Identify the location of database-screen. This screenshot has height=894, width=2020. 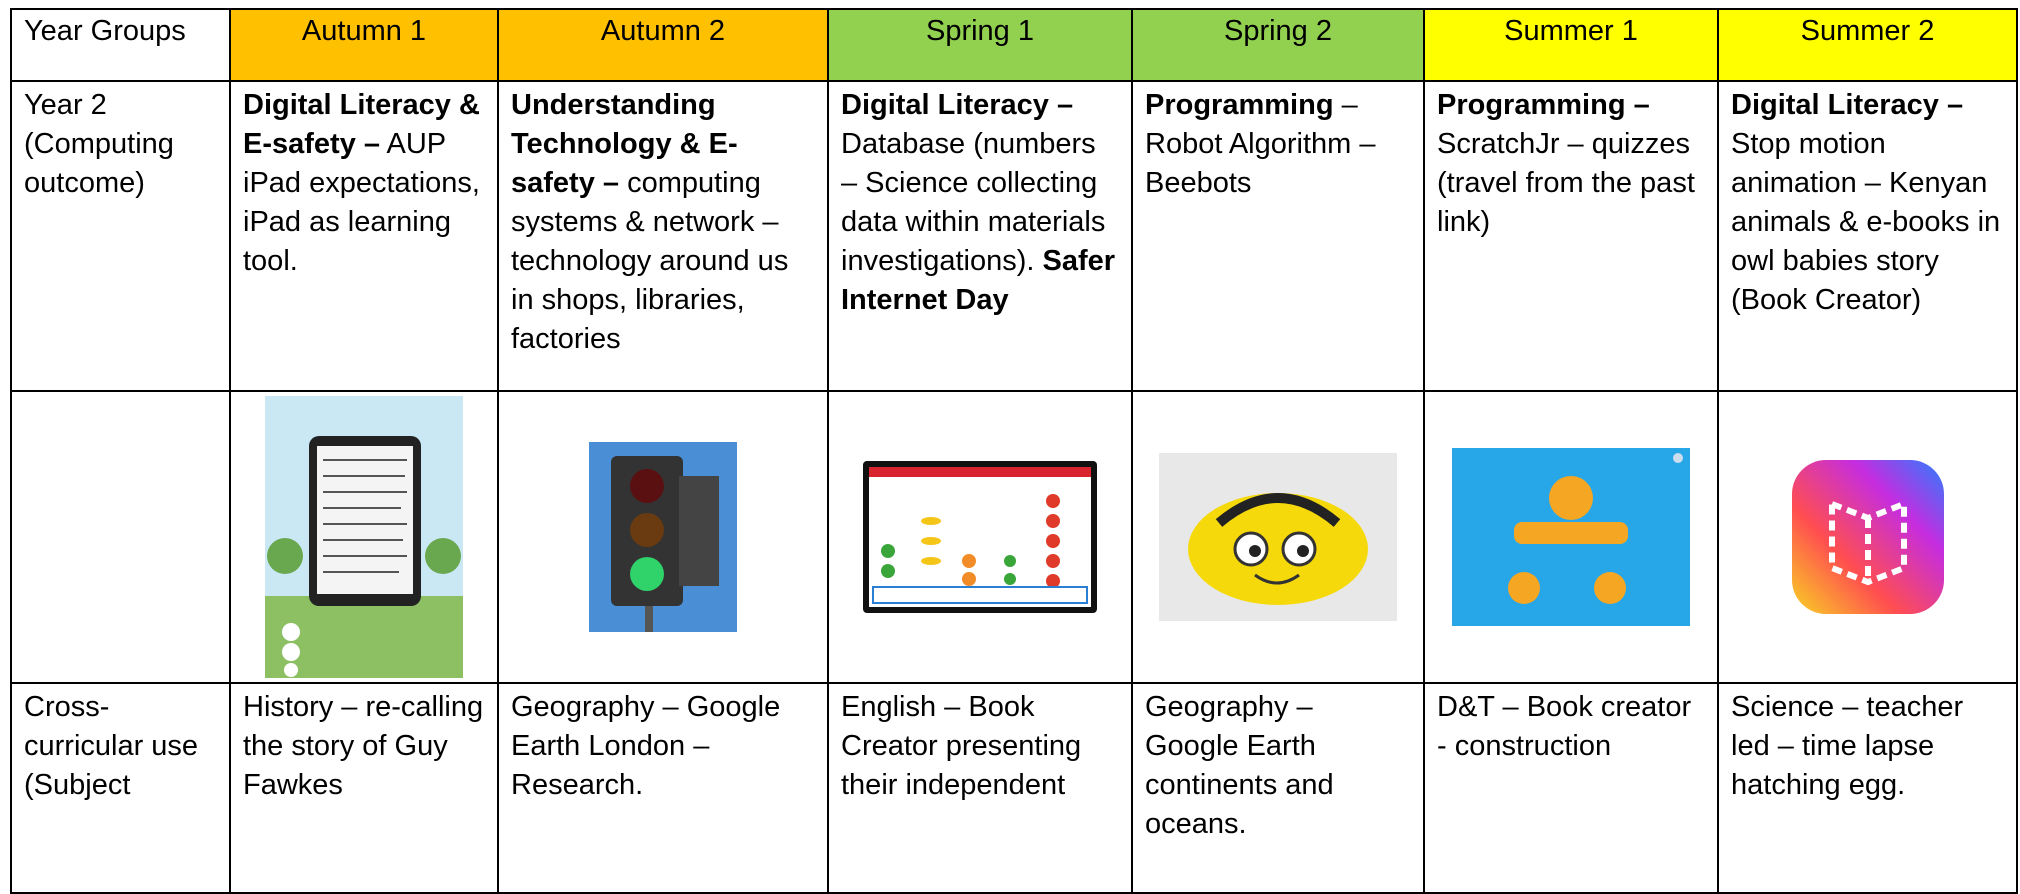
(980, 537).